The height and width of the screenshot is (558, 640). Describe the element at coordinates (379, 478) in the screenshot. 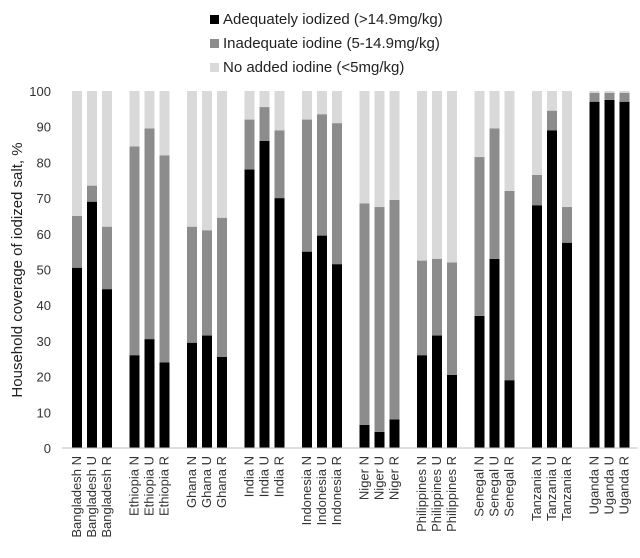

I see `x-tick-label: Niger U` at that location.